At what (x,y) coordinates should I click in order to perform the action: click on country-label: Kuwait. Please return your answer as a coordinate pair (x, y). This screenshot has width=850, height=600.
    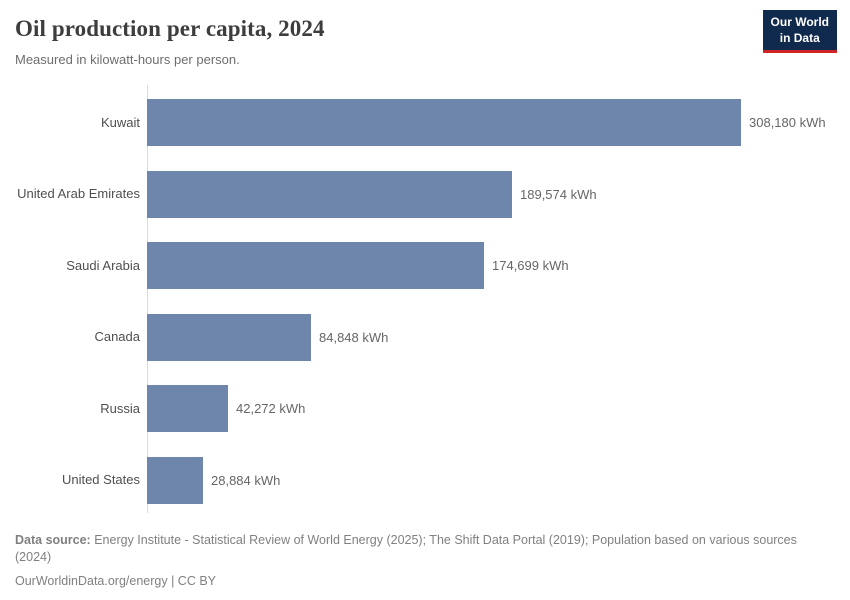
    Looking at the image, I should click on (120, 122).